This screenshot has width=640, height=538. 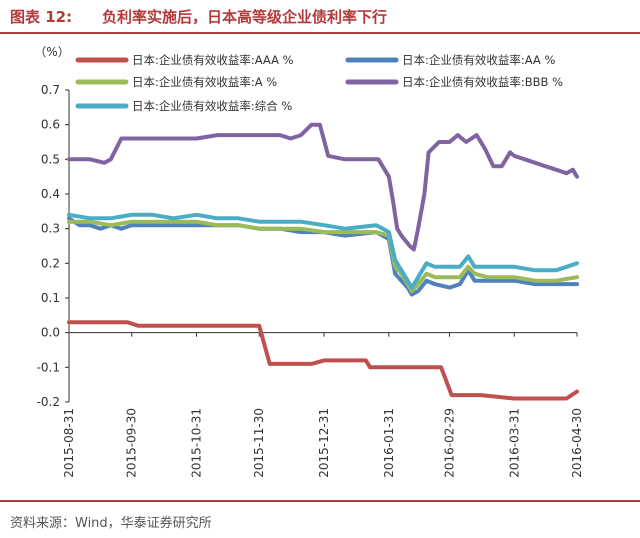 What do you see at coordinates (259, 443) in the screenshot?
I see `x-tick-label: 2015-11-30` at bounding box center [259, 443].